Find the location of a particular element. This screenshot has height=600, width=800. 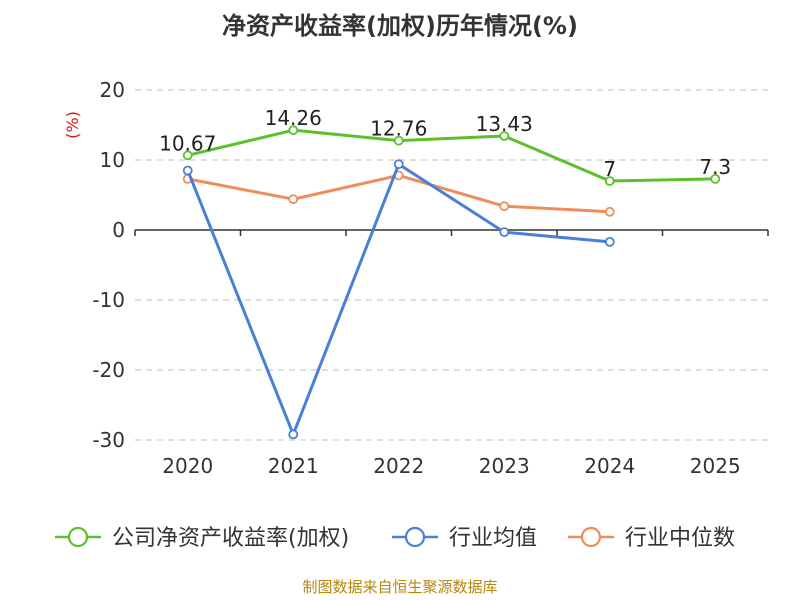

legend-item-1: 行业均值 is located at coordinates (464, 538).